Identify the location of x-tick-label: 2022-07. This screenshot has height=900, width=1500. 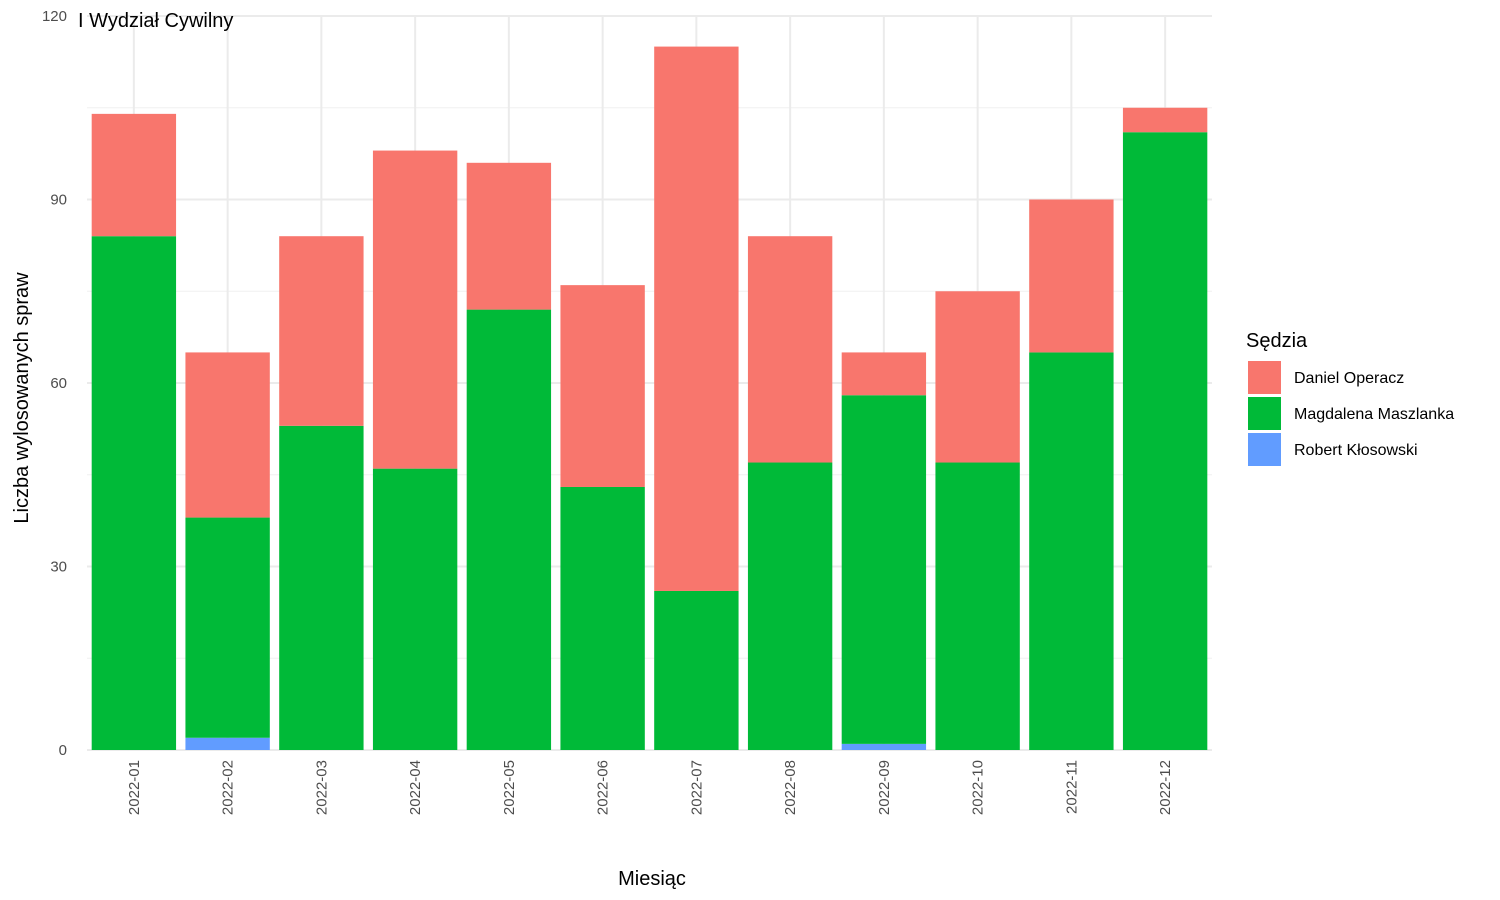
(696, 787).